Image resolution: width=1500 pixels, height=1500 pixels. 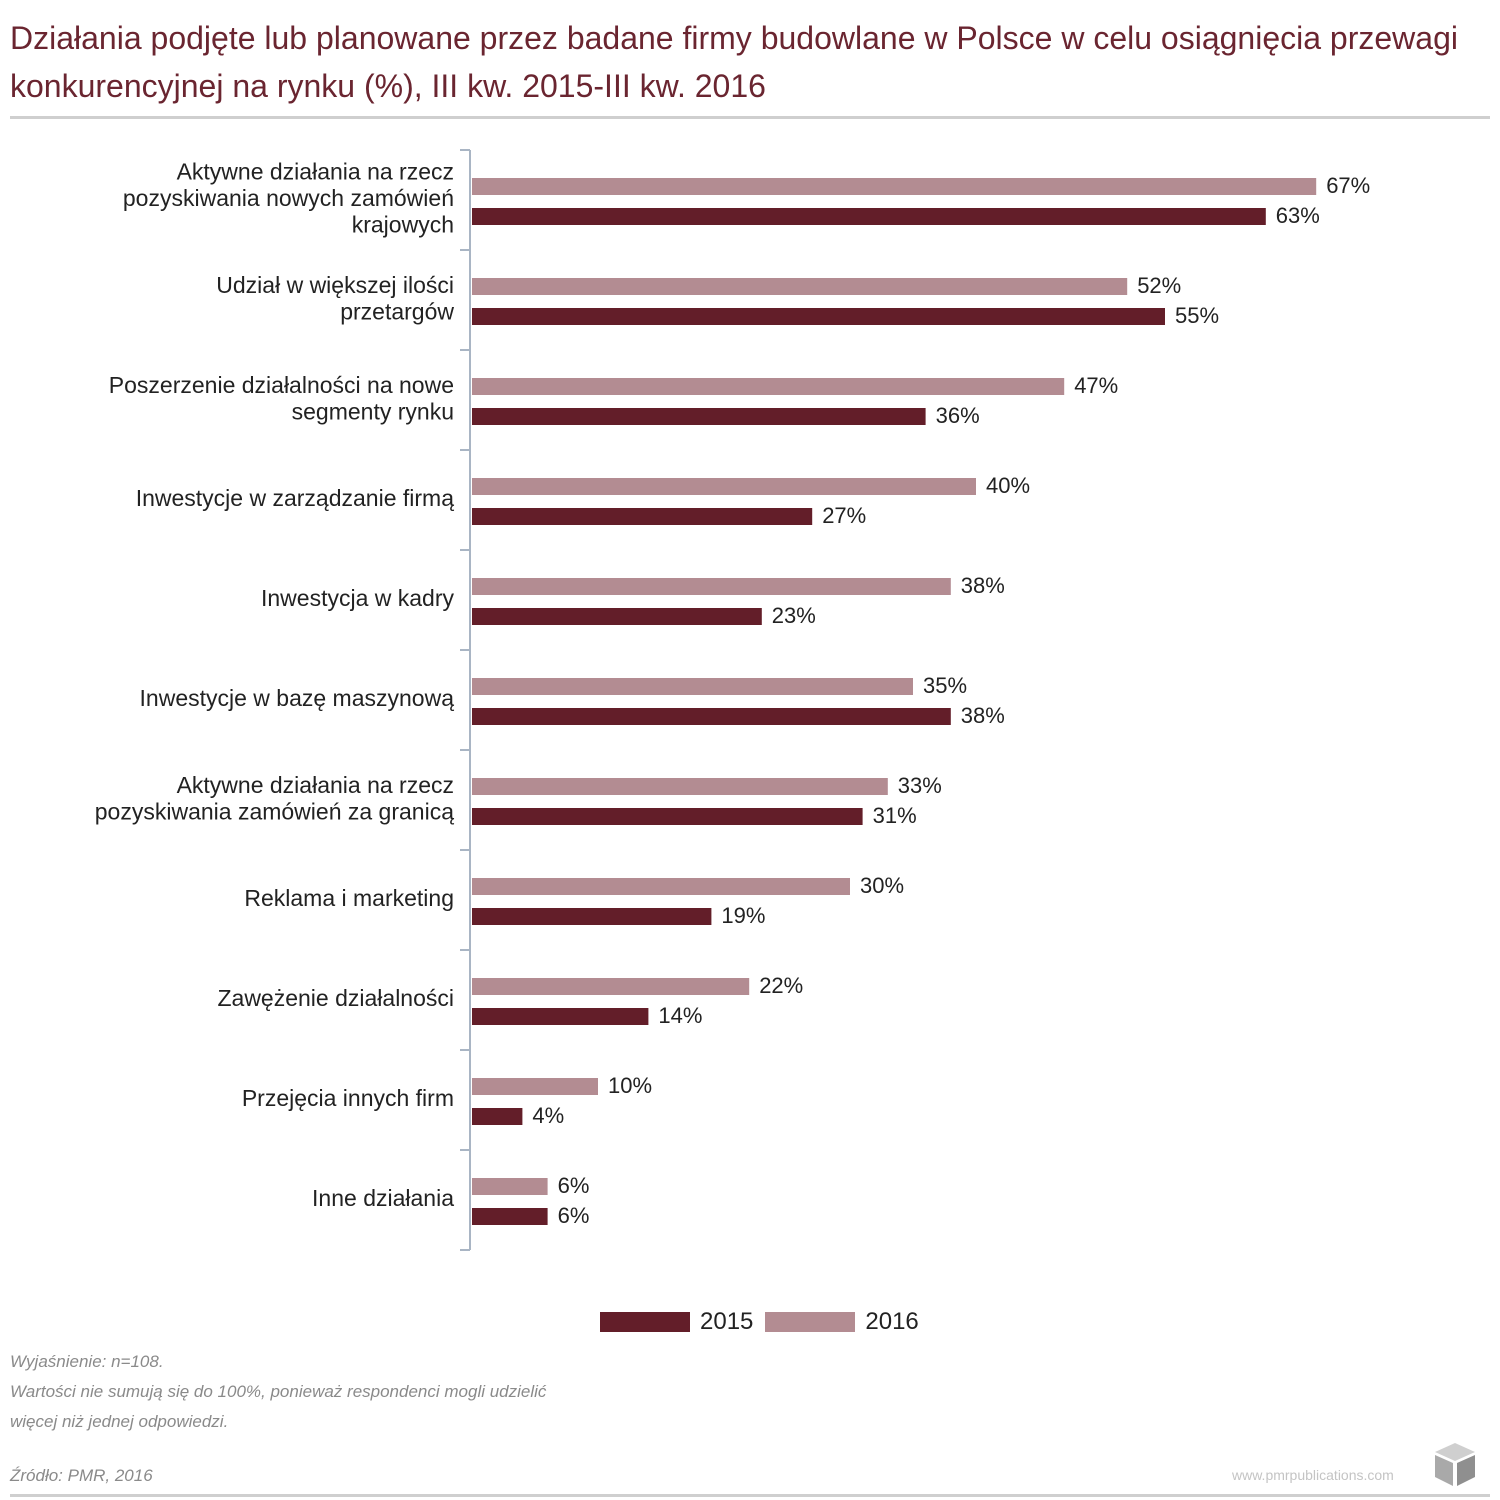 What do you see at coordinates (1197, 315) in the screenshot?
I see `data-label-2015: 55%` at bounding box center [1197, 315].